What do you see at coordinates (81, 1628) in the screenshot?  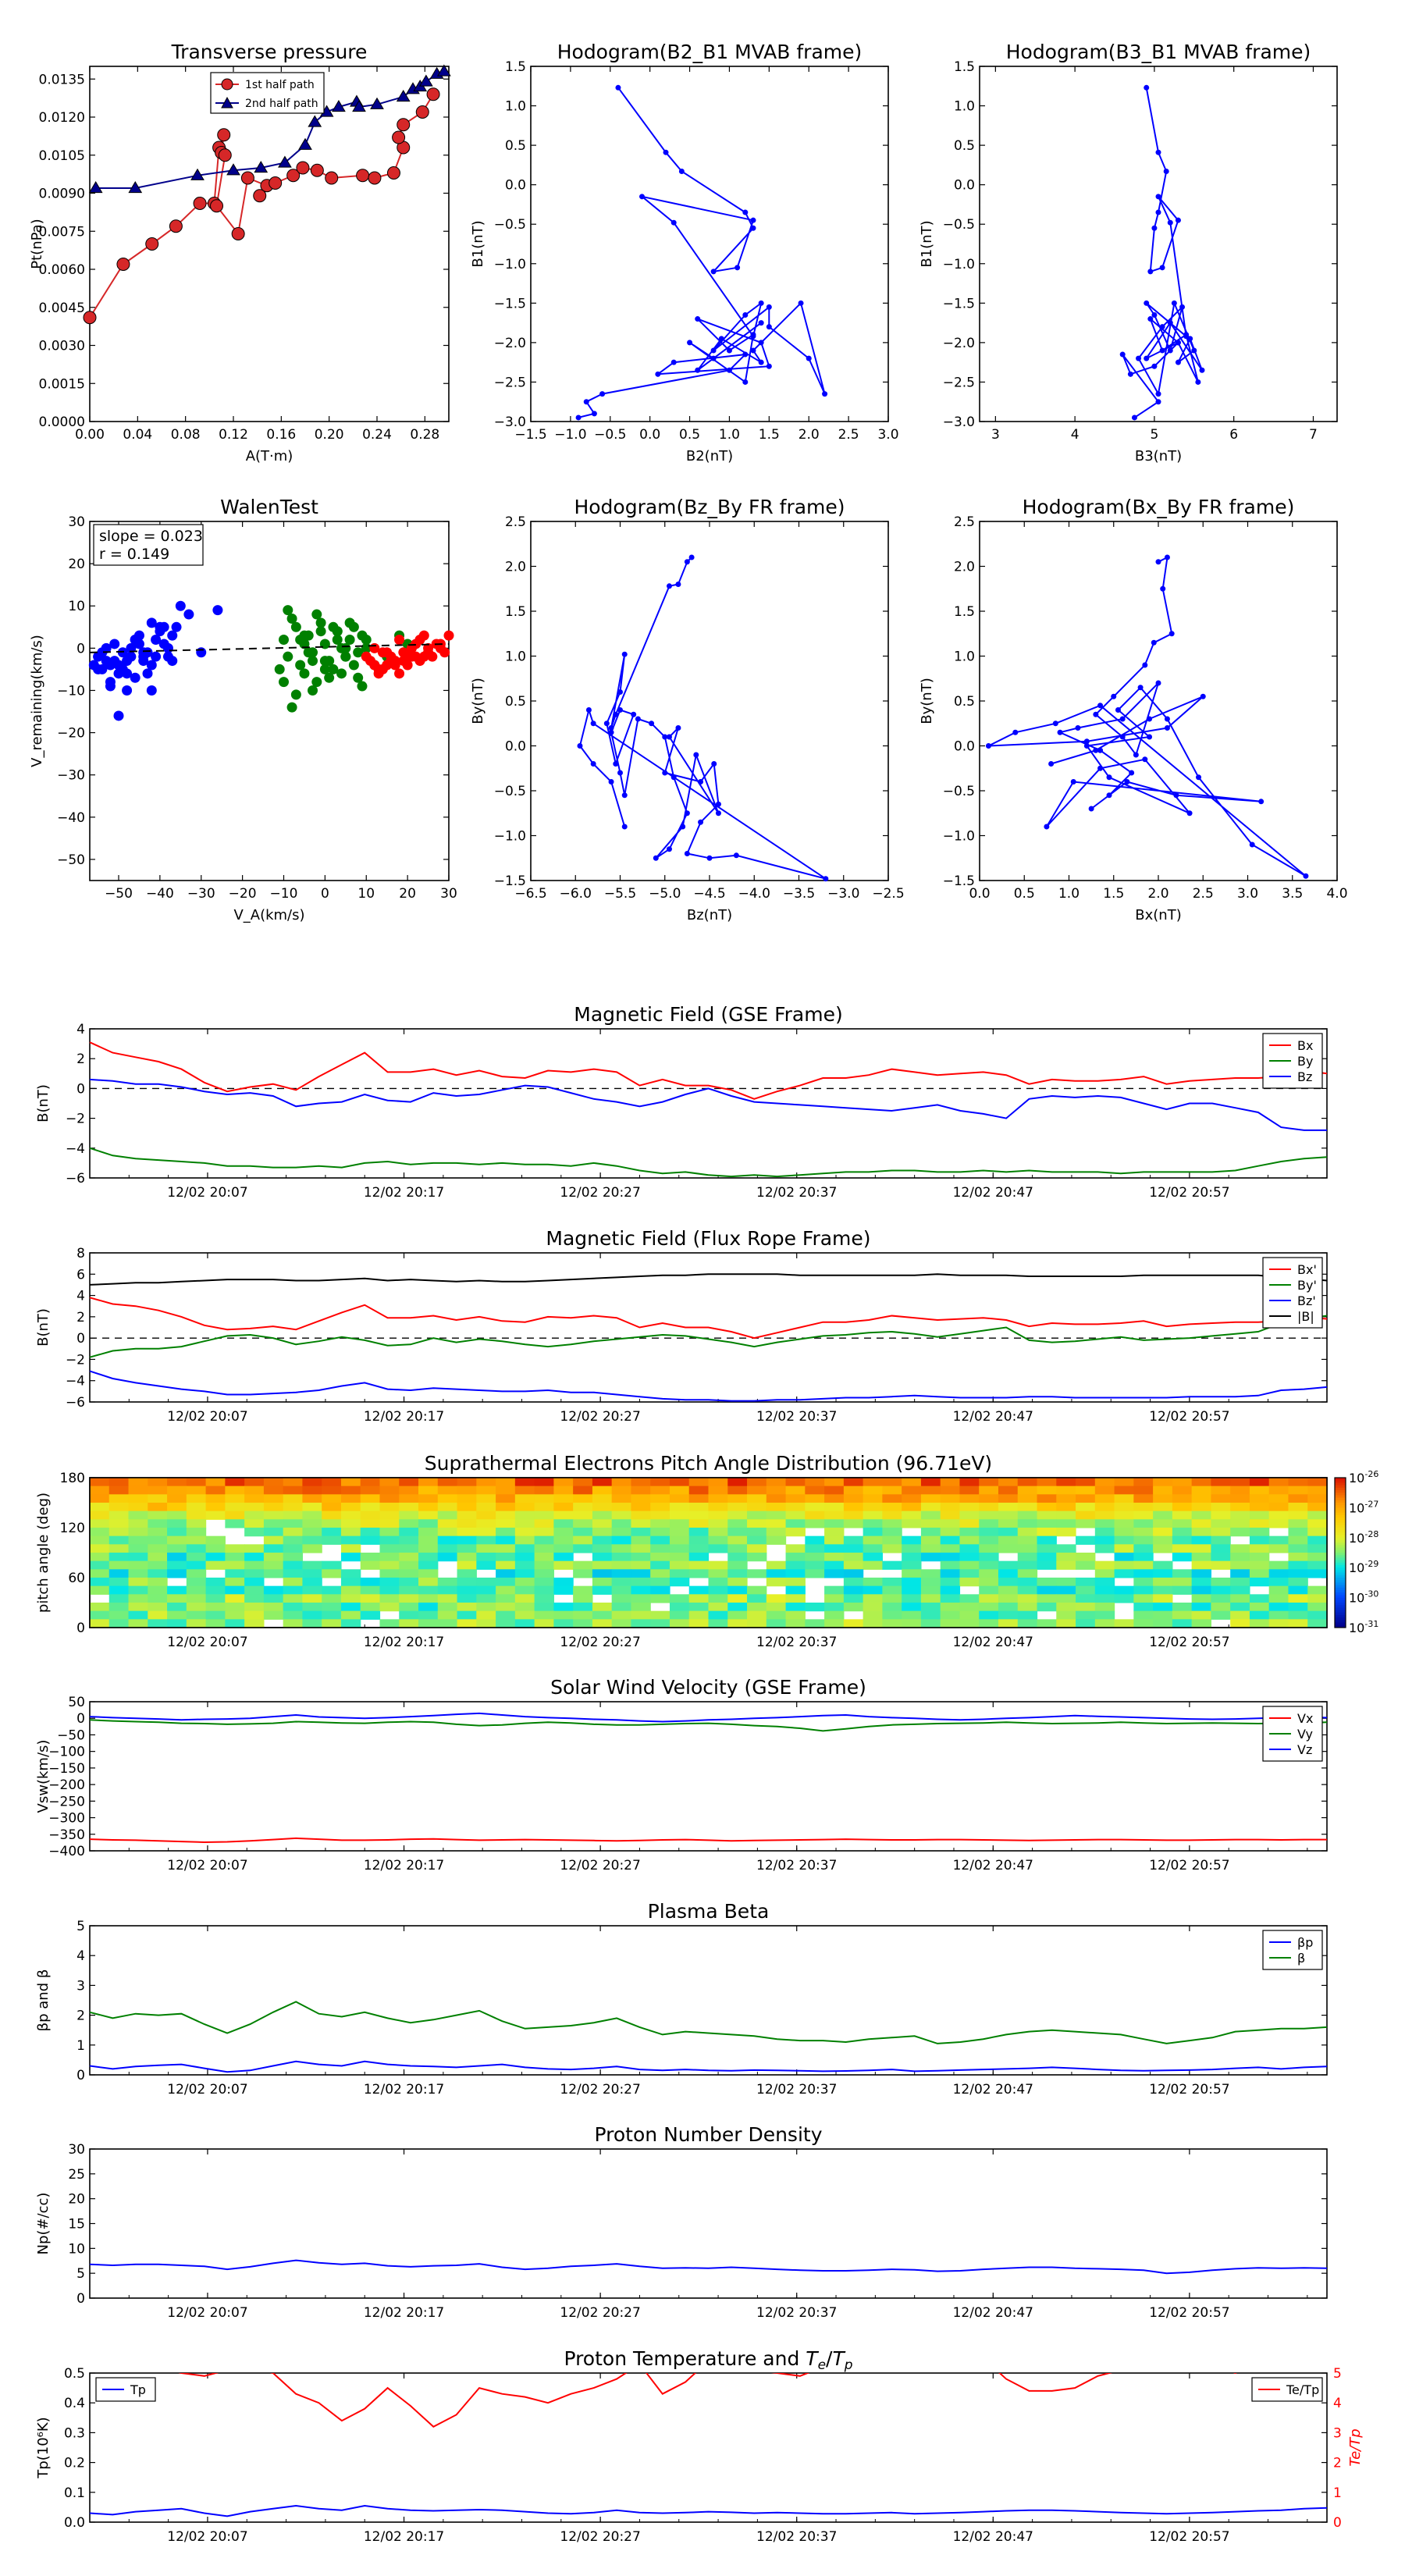 I see `y-tick-label: 0` at bounding box center [81, 1628].